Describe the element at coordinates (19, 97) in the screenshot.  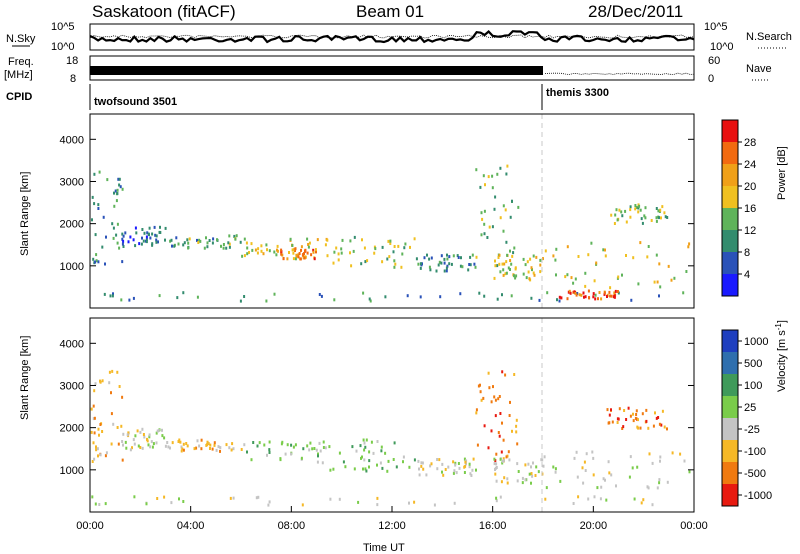
I see `cpid-label: CPID` at that location.